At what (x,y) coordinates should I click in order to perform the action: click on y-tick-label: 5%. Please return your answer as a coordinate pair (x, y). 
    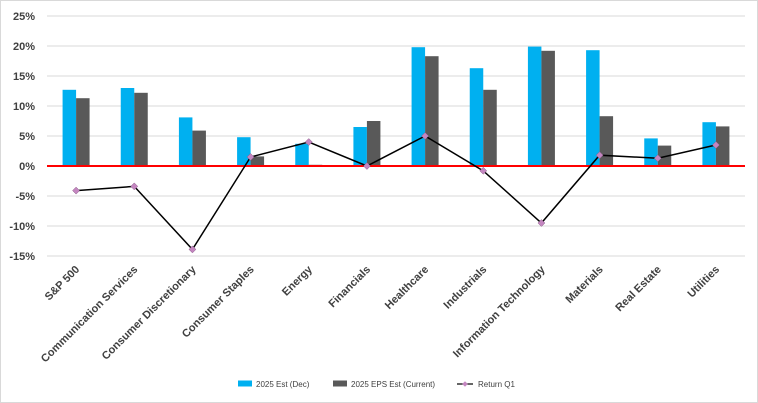
    Looking at the image, I should click on (27, 137).